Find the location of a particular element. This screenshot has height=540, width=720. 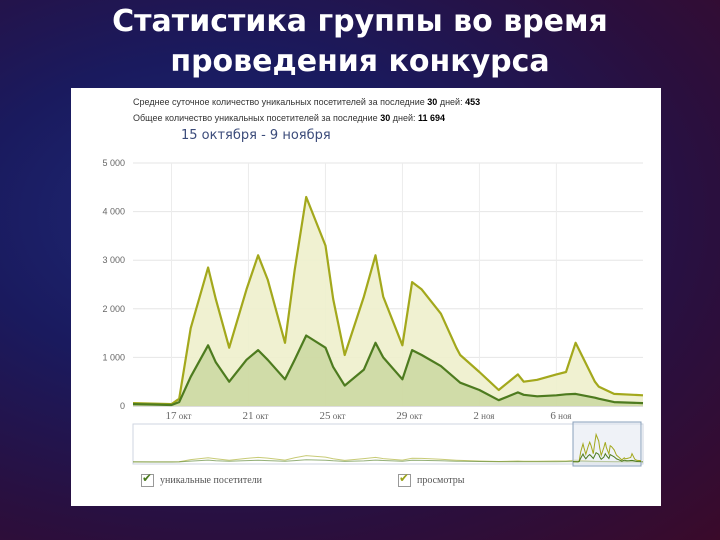

y-tick-label: 2 000 is located at coordinates (113, 309).